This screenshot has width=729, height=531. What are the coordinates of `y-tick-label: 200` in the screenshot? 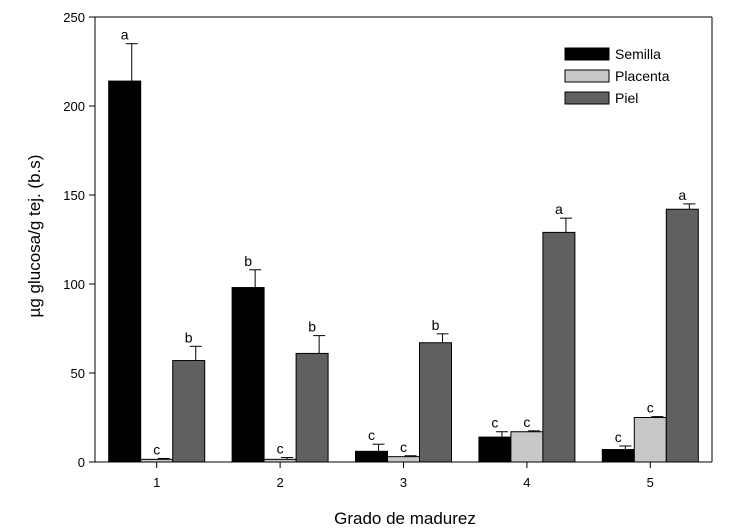 It's located at (74, 106).